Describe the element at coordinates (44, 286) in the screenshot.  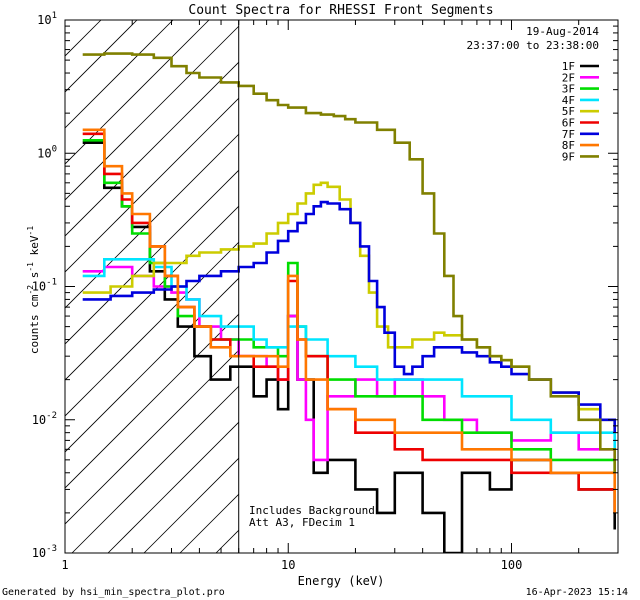
I see `y-tick-label: 10⁻¹` at that location.